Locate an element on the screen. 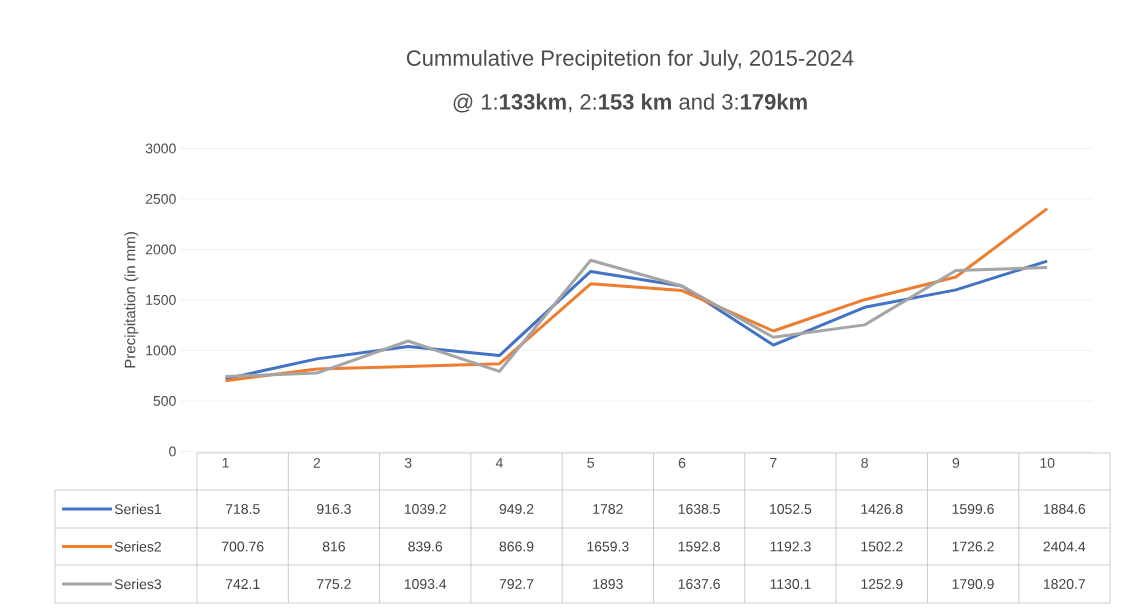 The width and height of the screenshot is (1131, 611). y-axis-title: Precipitation (in mm) is located at coordinates (131, 300).